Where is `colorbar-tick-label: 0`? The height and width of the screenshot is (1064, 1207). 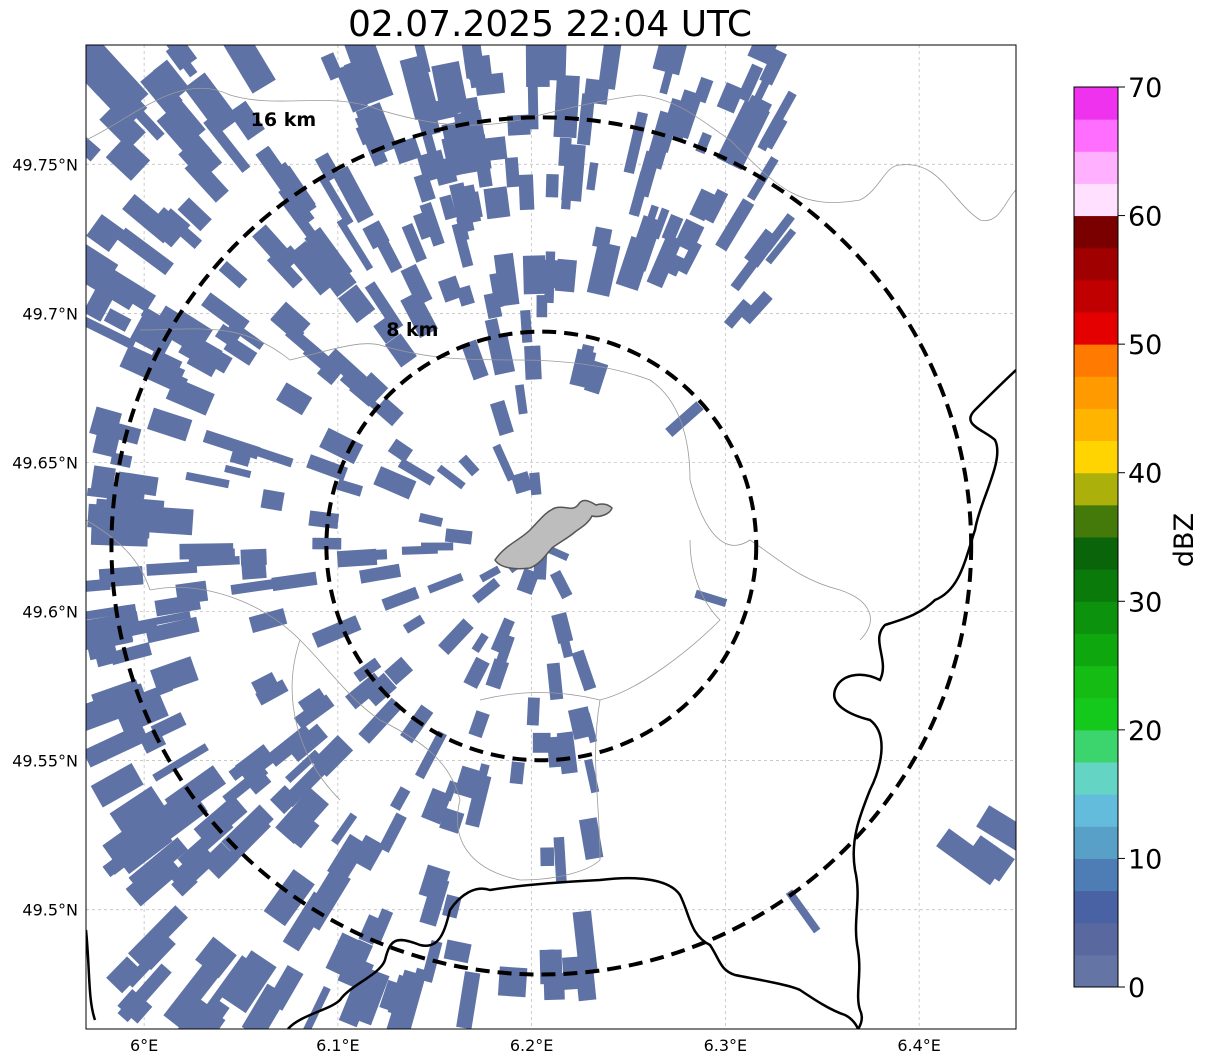
colorbar-tick-label: 0 is located at coordinates (1136, 988).